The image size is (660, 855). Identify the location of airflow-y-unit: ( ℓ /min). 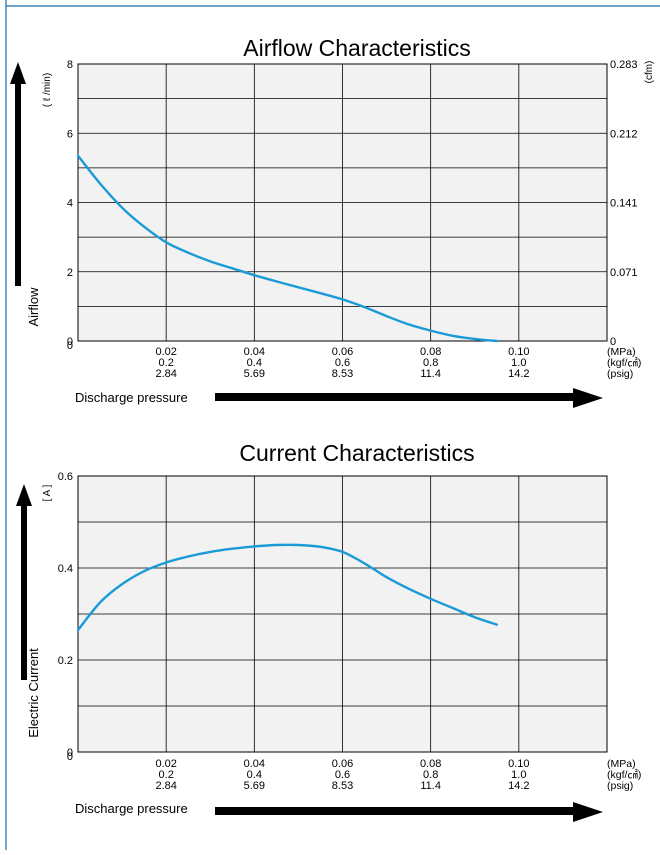
(47, 90).